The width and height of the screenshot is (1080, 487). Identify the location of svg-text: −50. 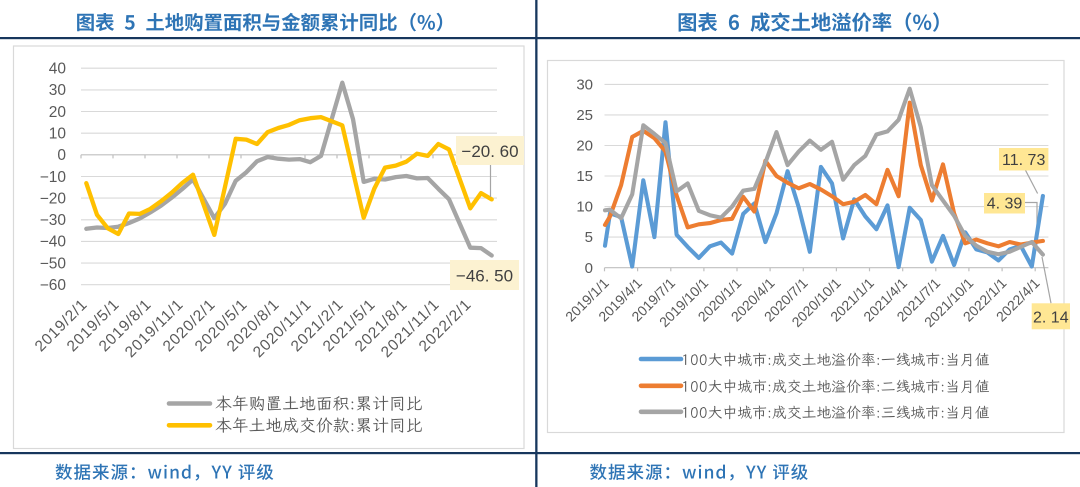
(53, 263).